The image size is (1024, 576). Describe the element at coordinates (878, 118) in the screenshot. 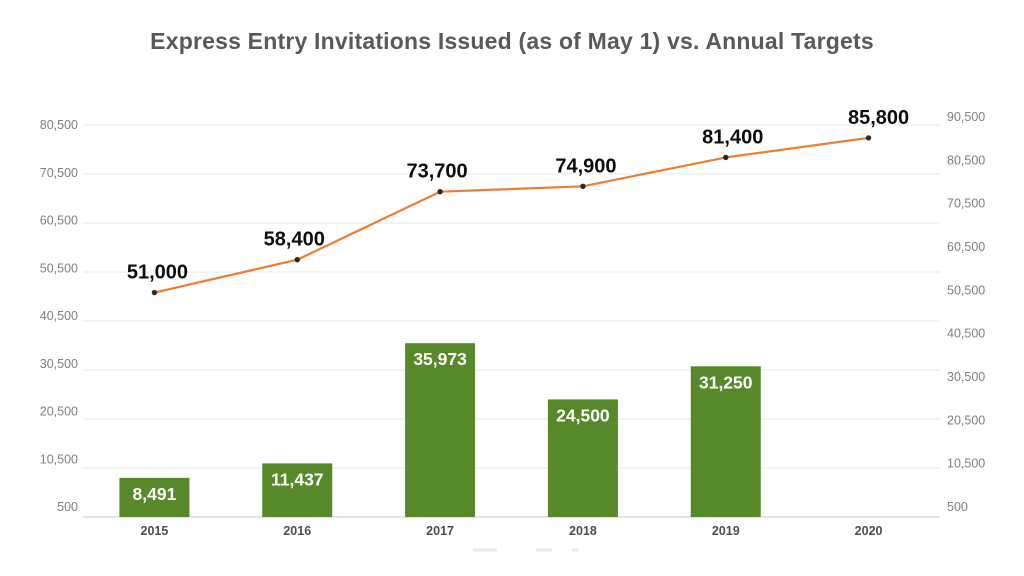

I see `line-value-label-2020: 85,800` at that location.